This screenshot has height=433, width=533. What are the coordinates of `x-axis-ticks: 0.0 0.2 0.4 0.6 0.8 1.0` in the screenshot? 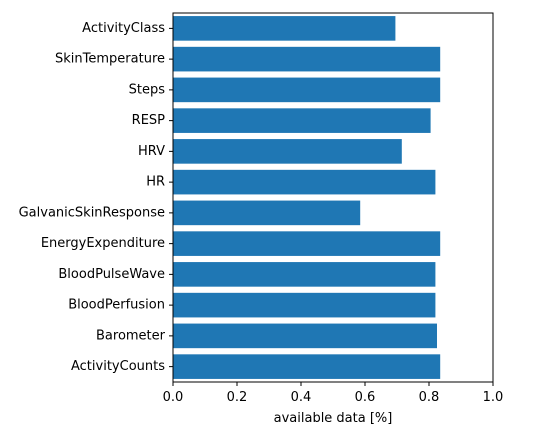 It's located at (333, 393).